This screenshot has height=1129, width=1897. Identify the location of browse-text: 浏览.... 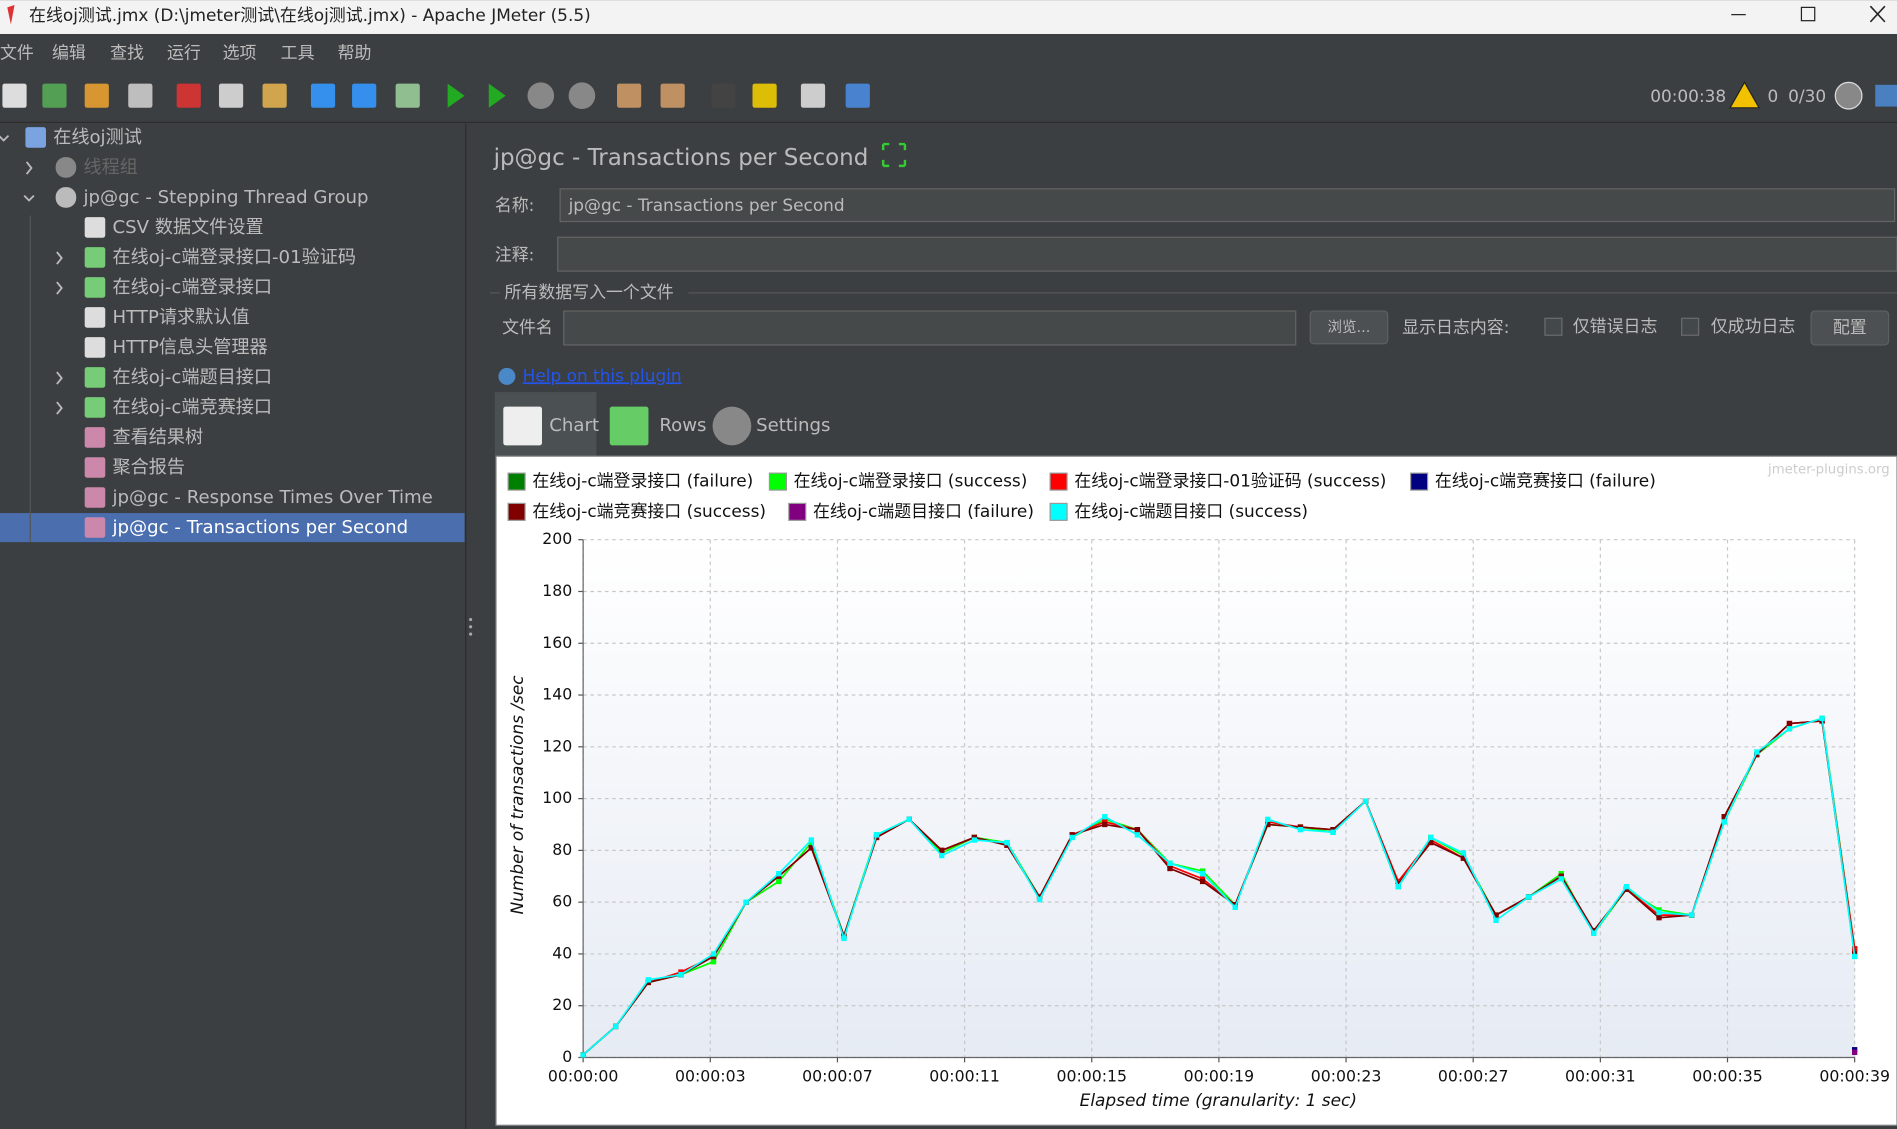
(1349, 327).